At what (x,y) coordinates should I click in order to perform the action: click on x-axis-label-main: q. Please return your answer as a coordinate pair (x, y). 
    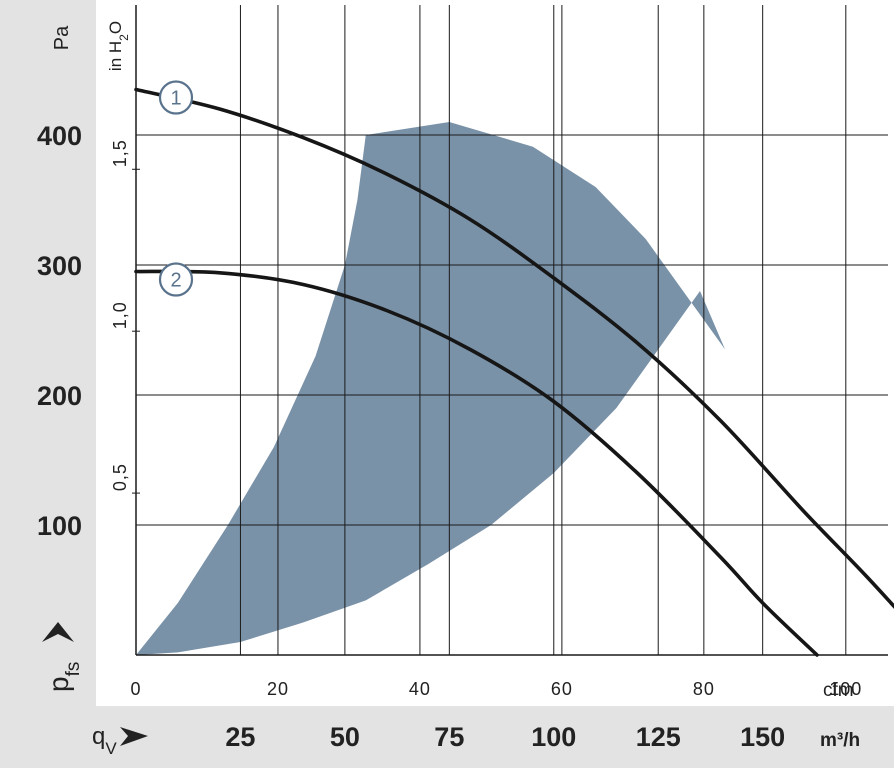
    Looking at the image, I should click on (98, 736).